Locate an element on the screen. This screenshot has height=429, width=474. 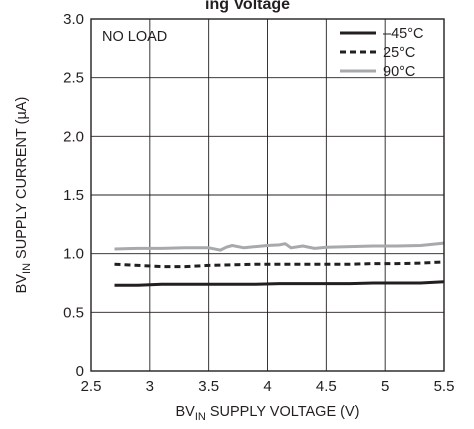
x-tick-label: 5 is located at coordinates (385, 386).